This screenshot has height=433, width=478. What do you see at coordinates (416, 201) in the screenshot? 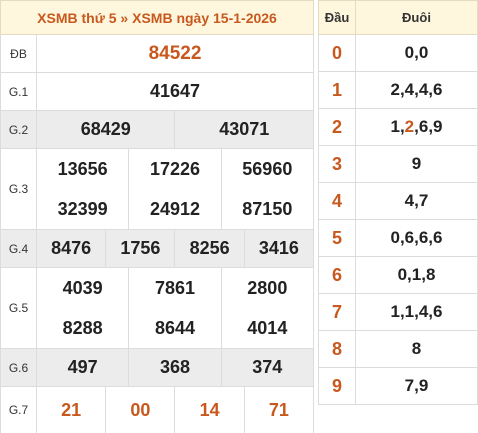
I see `loto-tail: 4,7` at bounding box center [416, 201].